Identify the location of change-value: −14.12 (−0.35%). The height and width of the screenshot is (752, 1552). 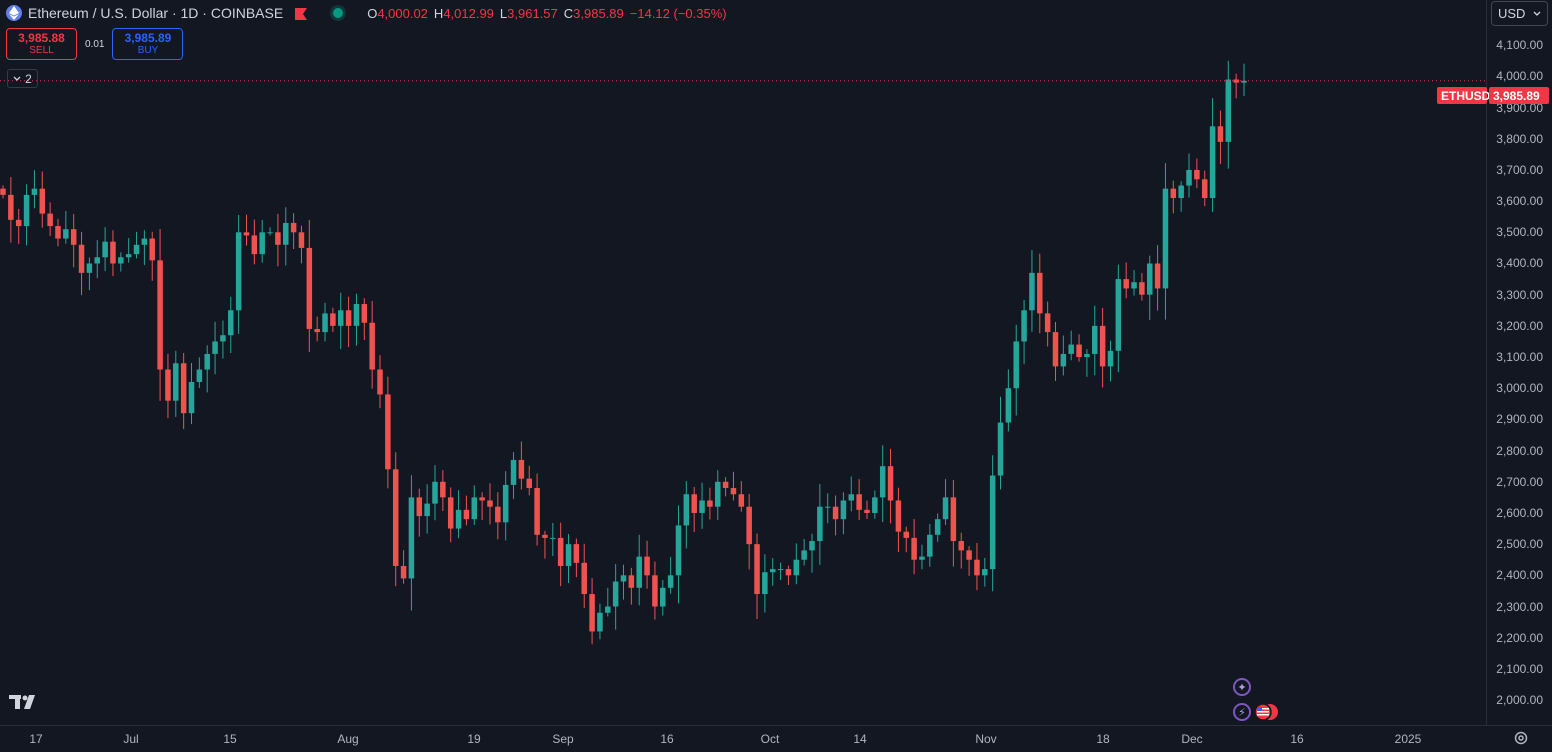
(678, 13).